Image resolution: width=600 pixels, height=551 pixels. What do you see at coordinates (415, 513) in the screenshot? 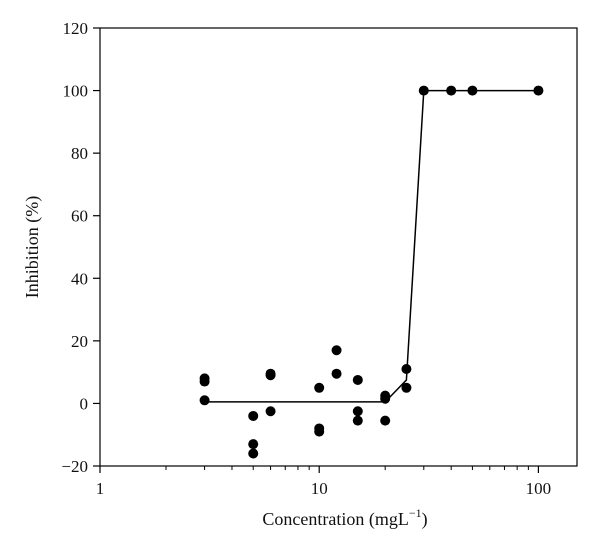
I see `x-axis-title-superscript: −1` at bounding box center [415, 513].